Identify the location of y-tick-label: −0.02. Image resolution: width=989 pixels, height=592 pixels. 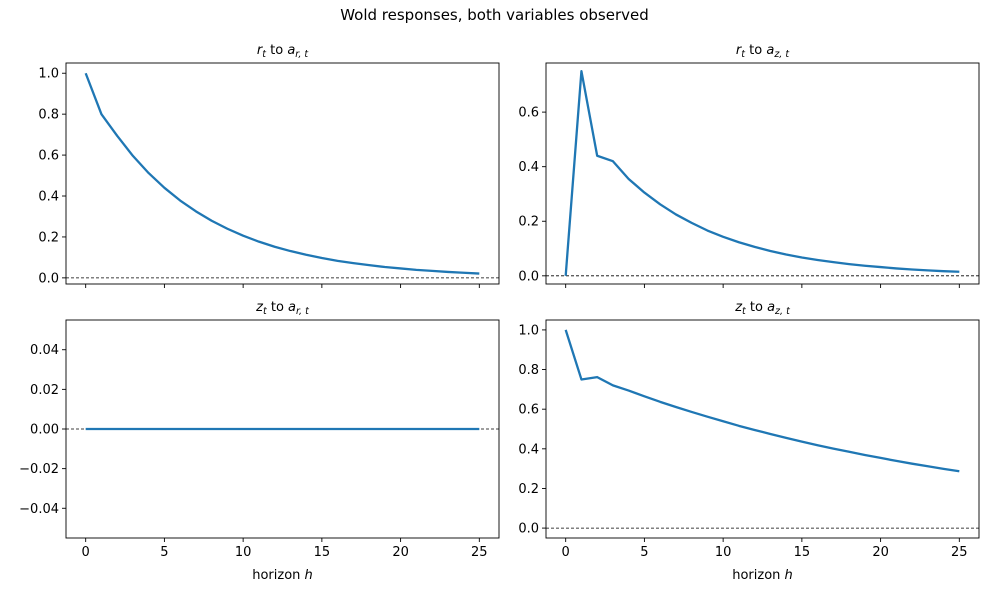
(39, 469).